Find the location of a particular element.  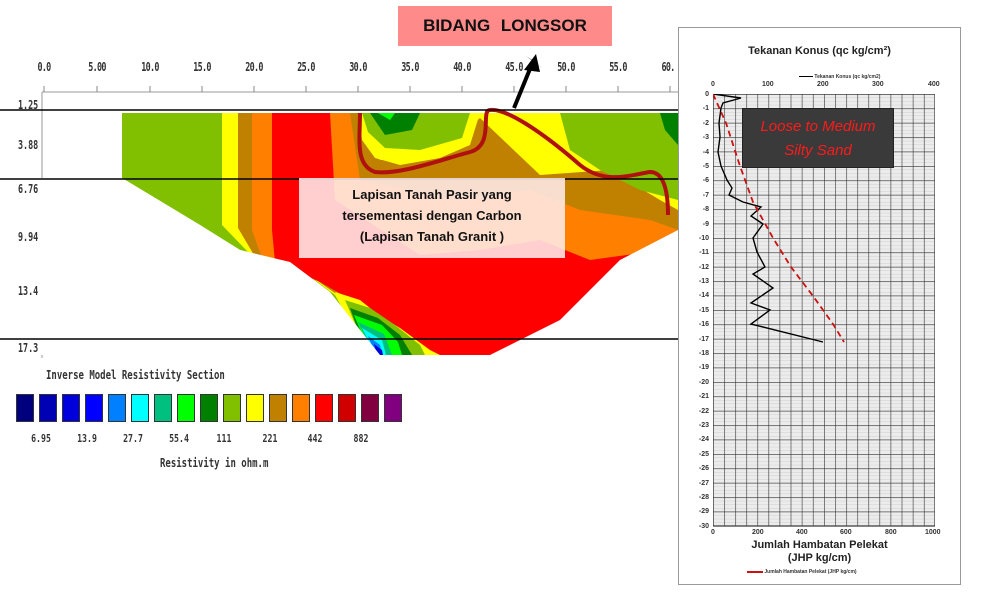

depth-tick: -16 is located at coordinates (703, 325).